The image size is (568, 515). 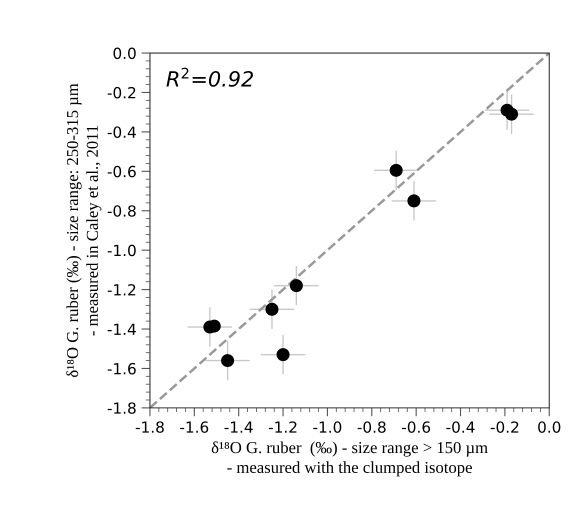 I want to click on x-tick-label: -1.8, so click(x=150, y=427).